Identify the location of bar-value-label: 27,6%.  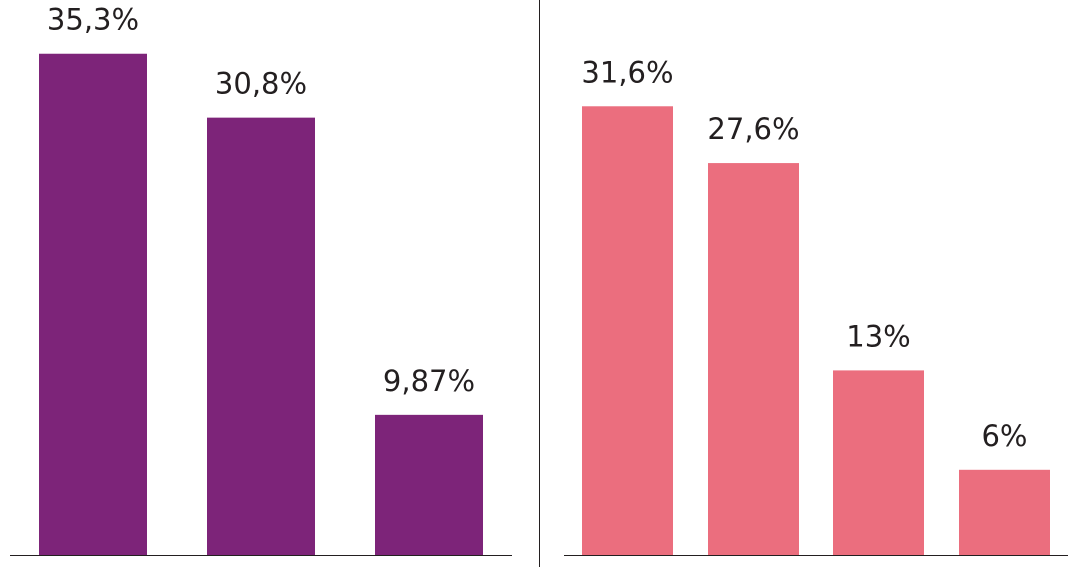
(753, 129).